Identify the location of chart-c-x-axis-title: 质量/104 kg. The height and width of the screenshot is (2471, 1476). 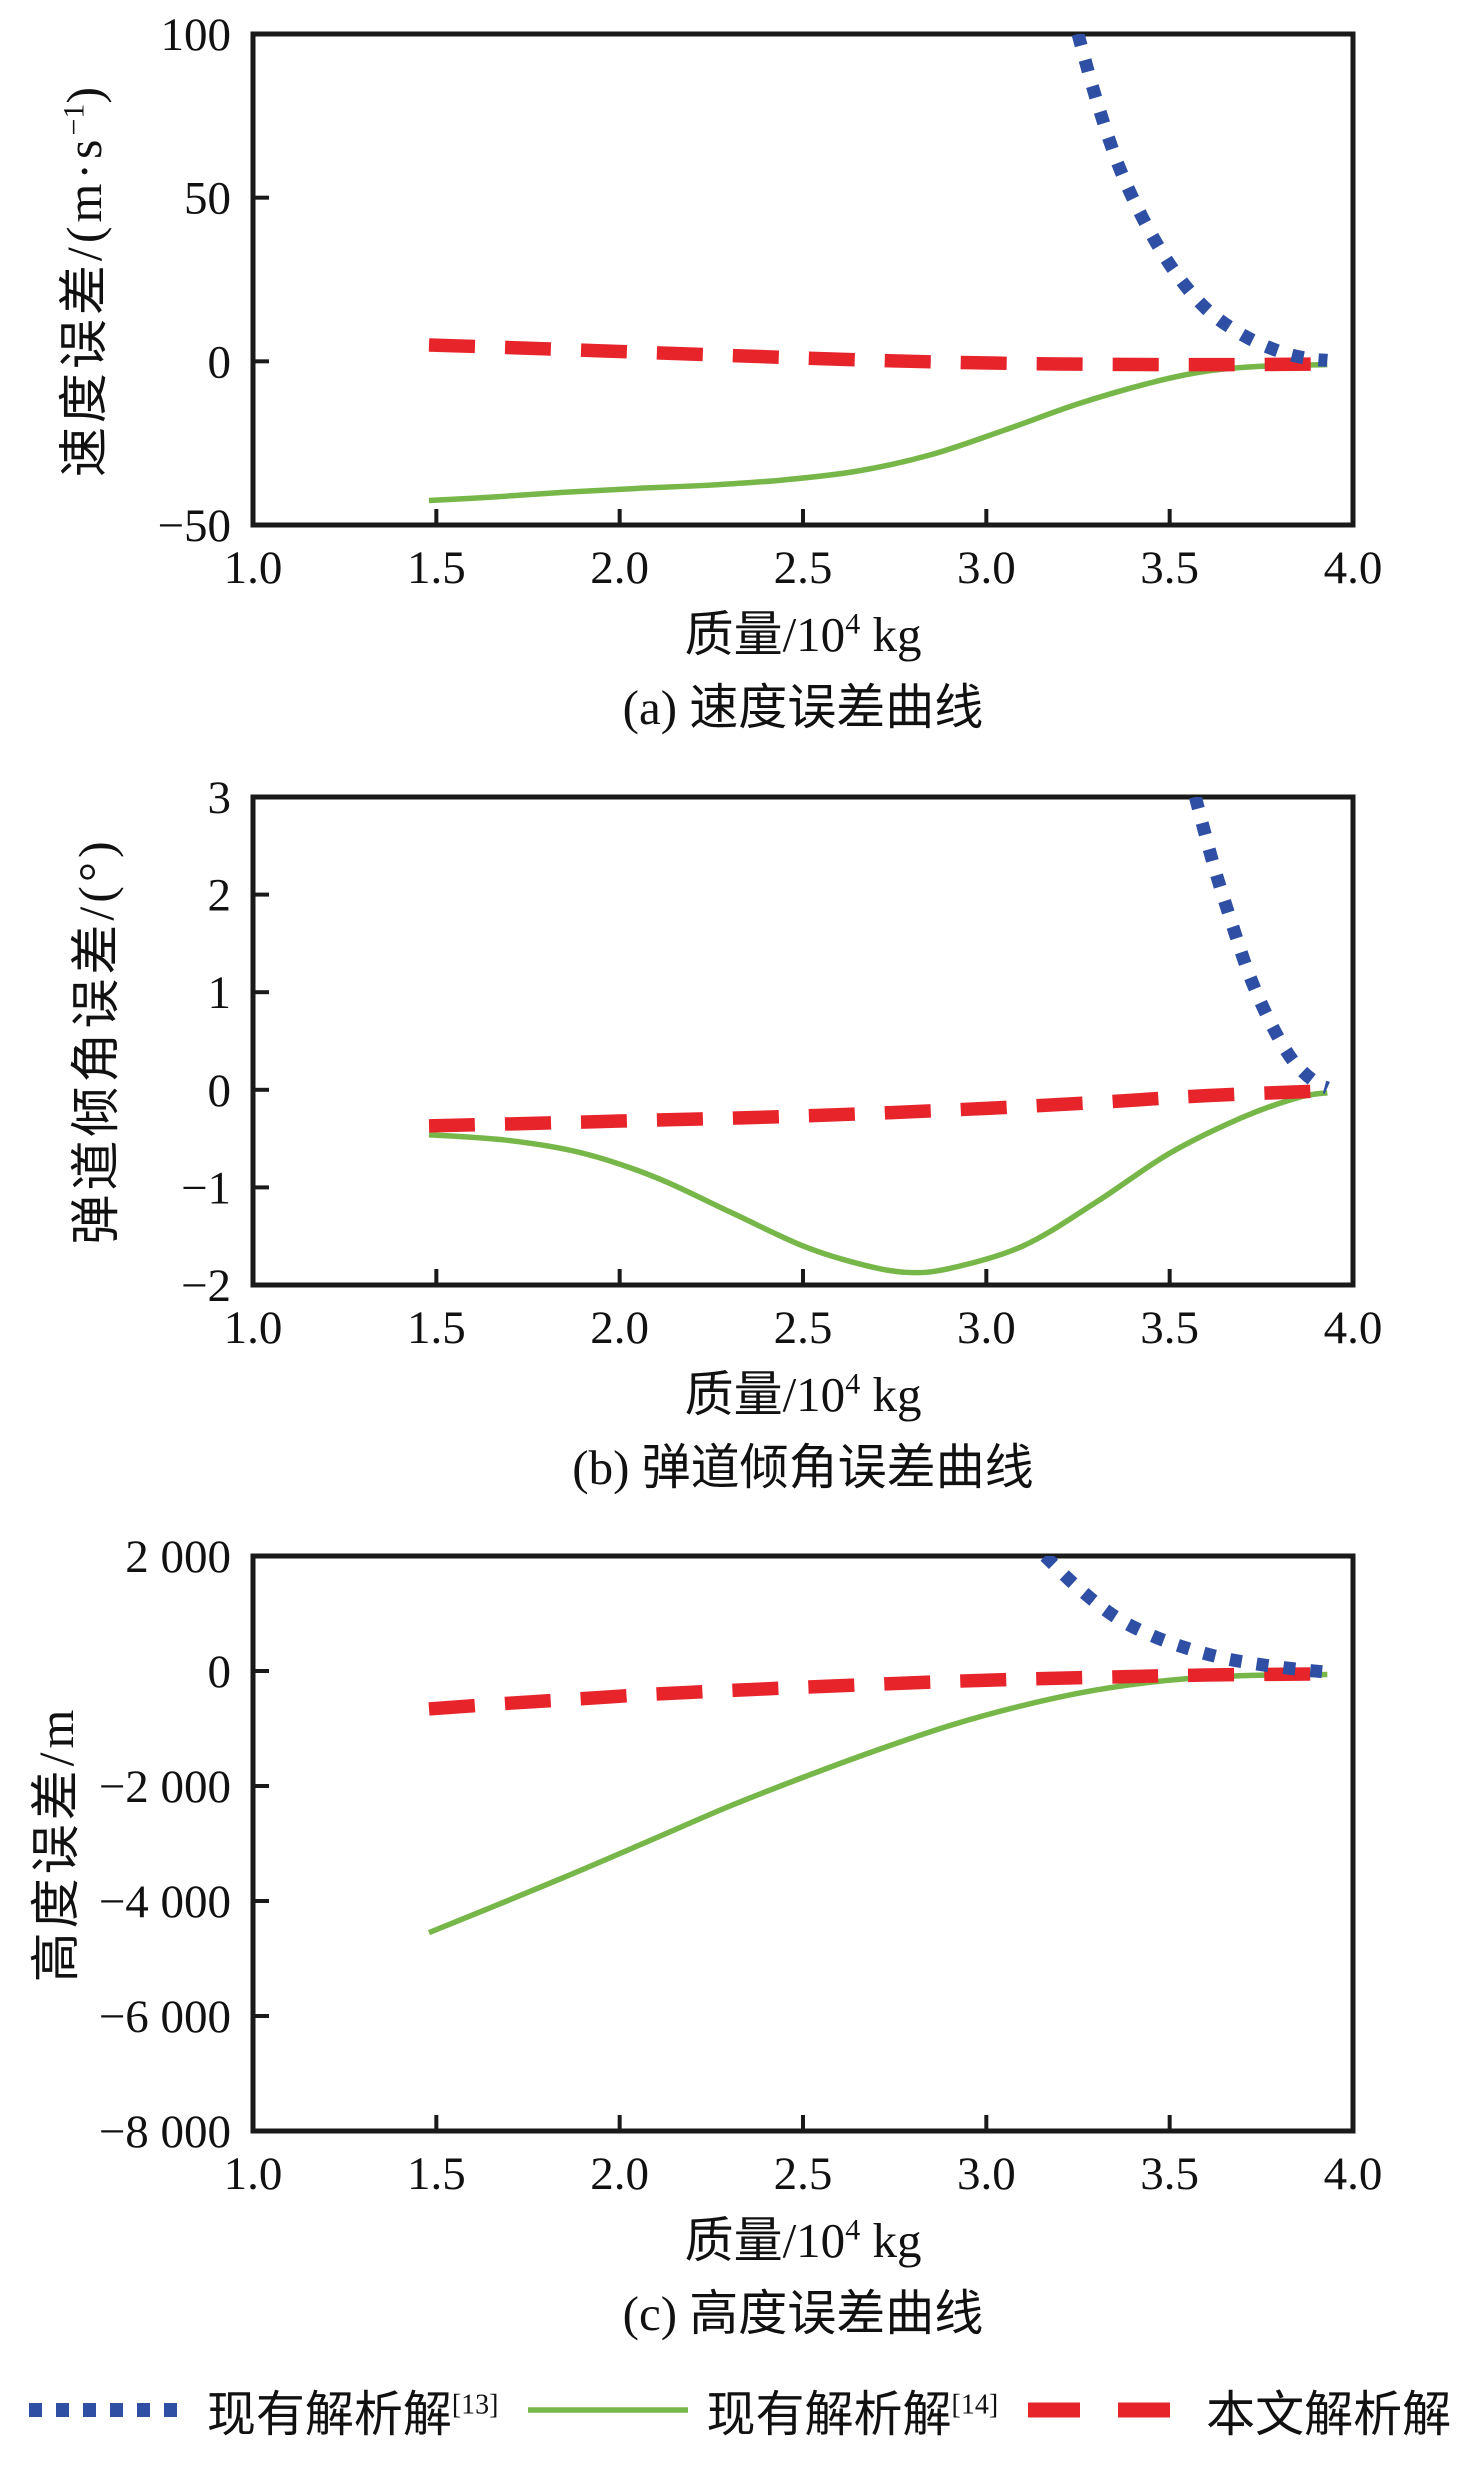
(803, 2240).